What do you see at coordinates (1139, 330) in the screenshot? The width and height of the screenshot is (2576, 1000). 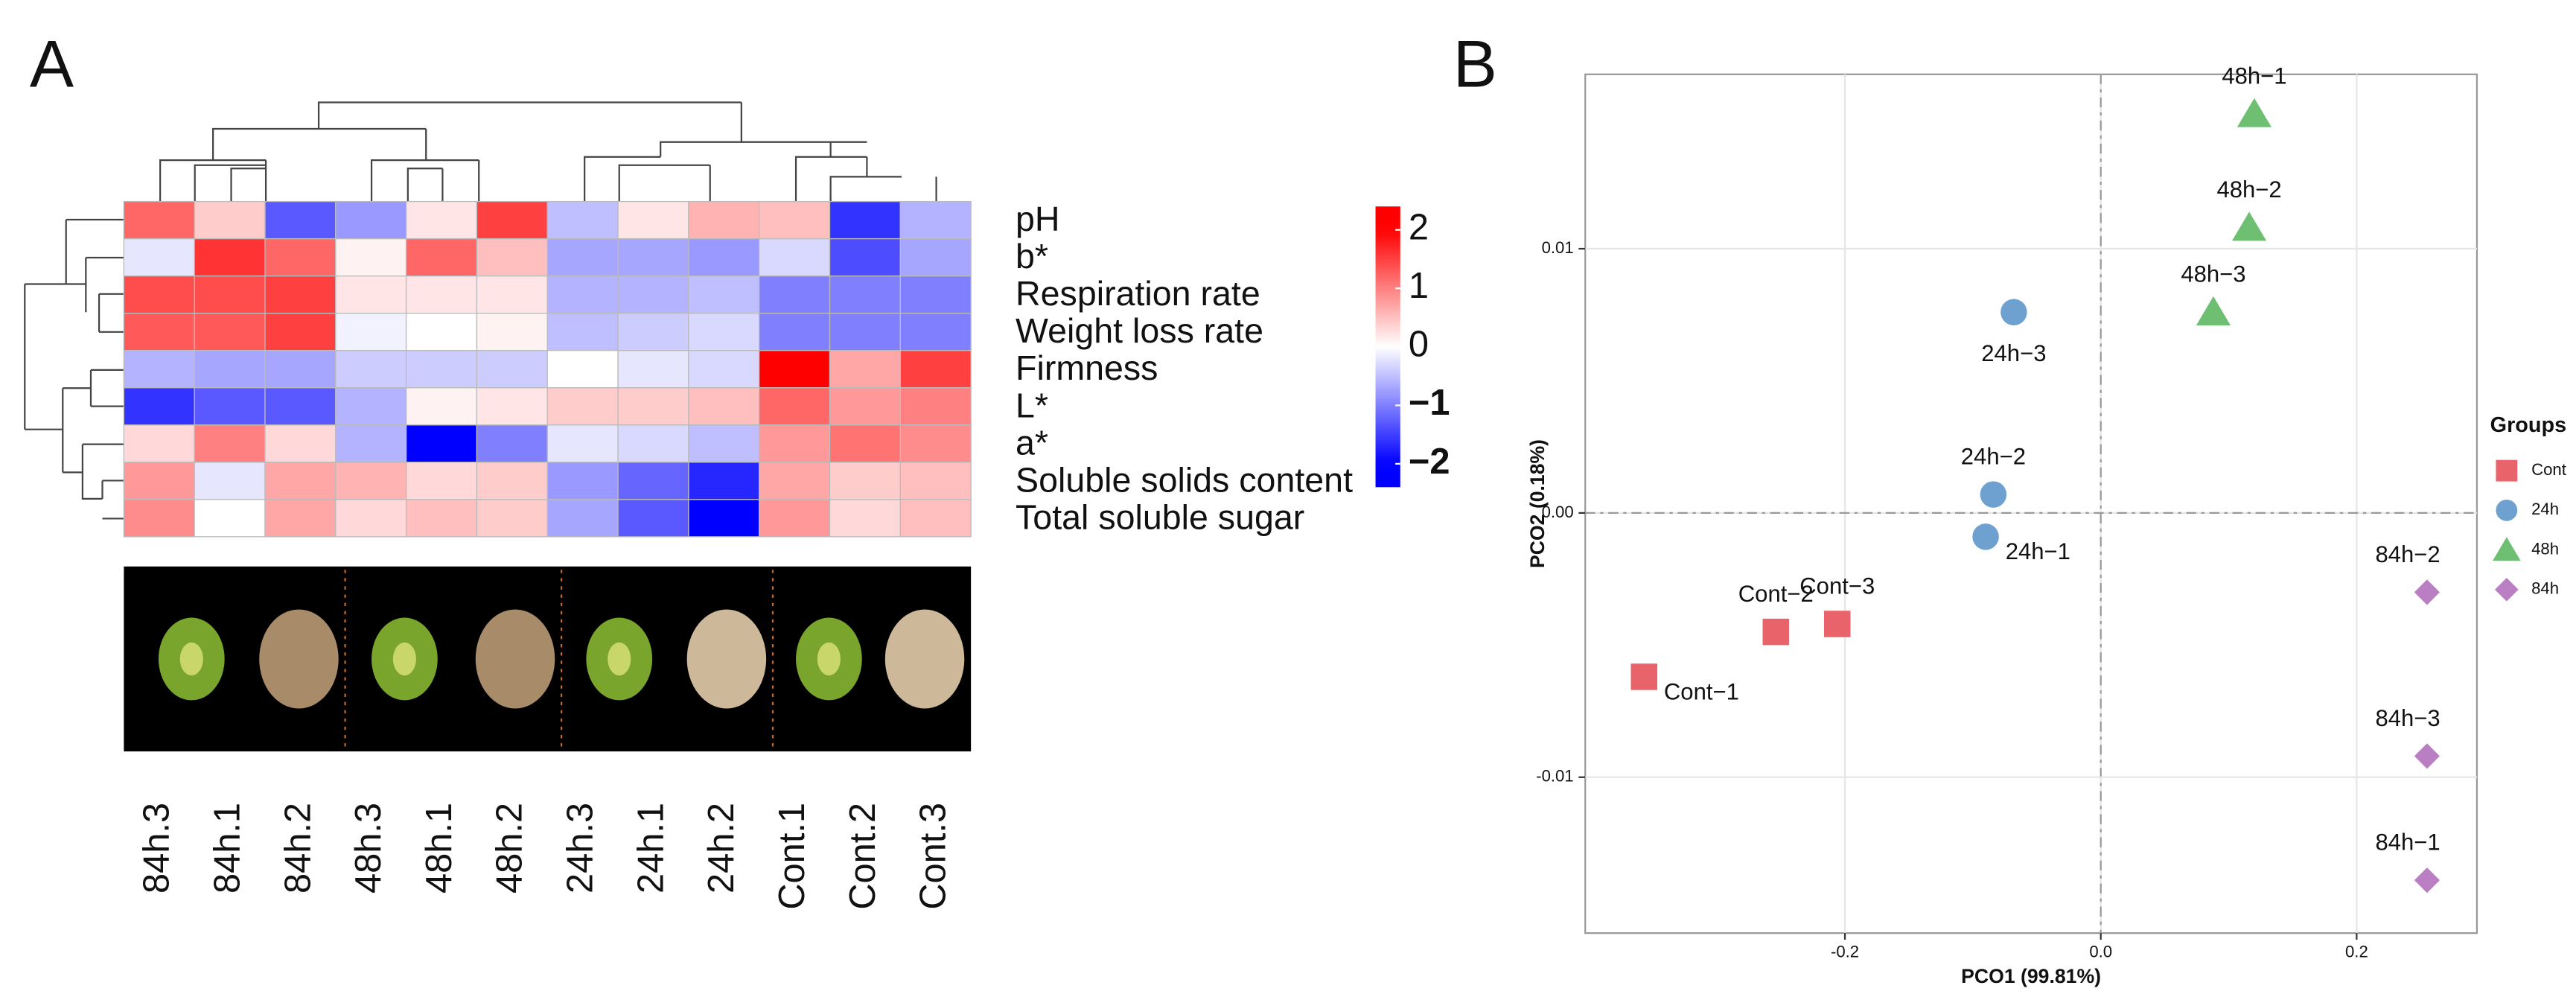 I see `row-label: Weight loss rate` at bounding box center [1139, 330].